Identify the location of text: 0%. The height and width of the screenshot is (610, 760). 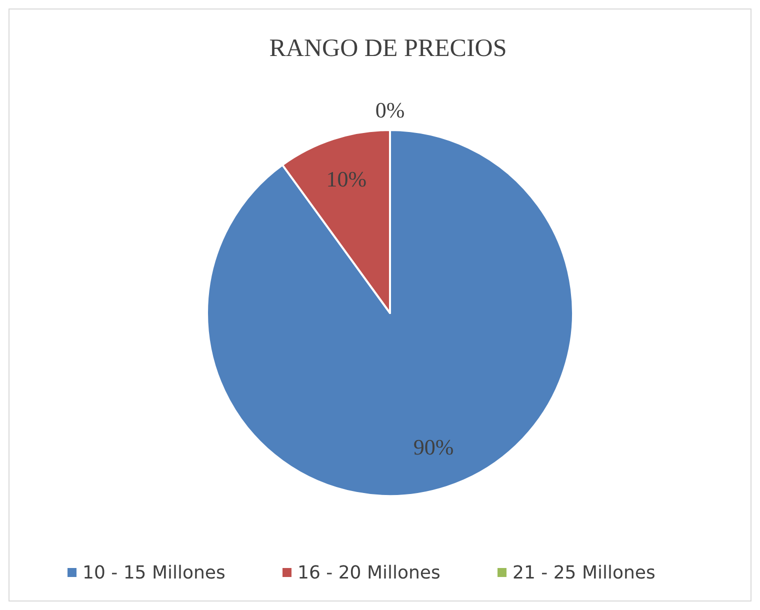
(390, 110).